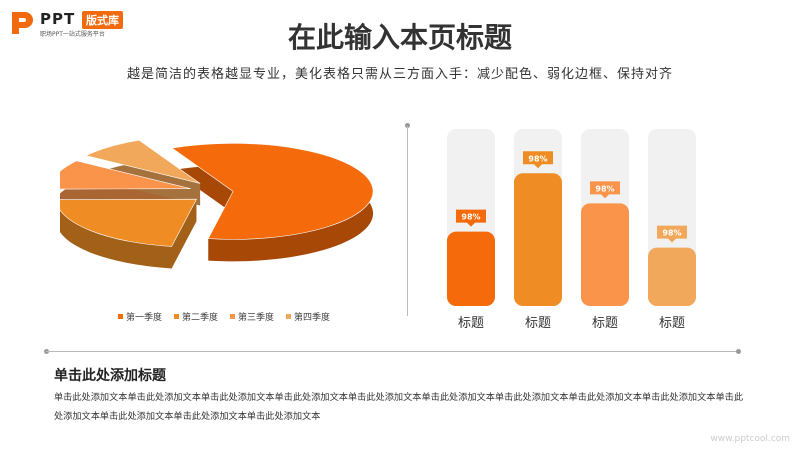  What do you see at coordinates (224, 316) in the screenshot?
I see `pie-legend: 第一季度 第二季度 第三季度 第四季度` at bounding box center [224, 316].